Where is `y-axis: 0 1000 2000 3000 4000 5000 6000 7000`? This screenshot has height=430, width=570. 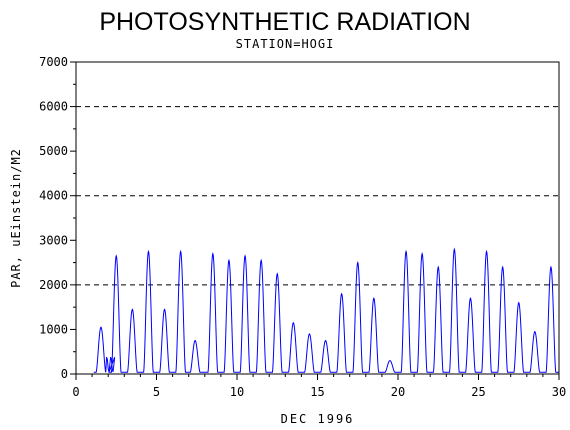 y-axis: 0 1000 2000 3000 4000 5000 6000 7000 is located at coordinates (57, 218).